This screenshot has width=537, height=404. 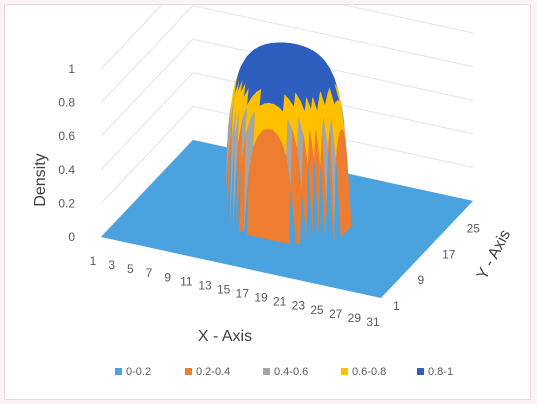 I want to click on z-axis-title: Density, so click(x=40, y=179).